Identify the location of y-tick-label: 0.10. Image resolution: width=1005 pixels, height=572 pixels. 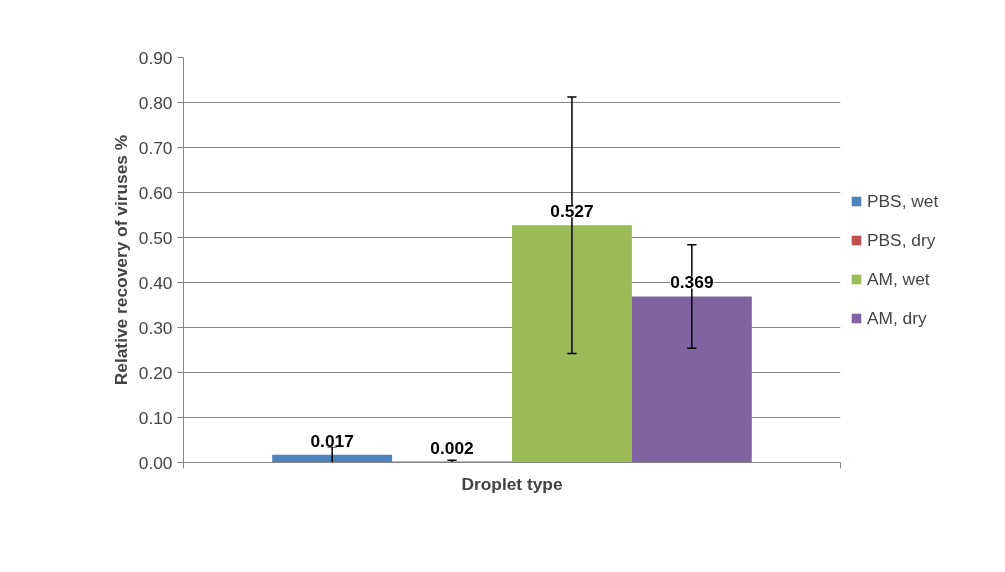
(155, 417).